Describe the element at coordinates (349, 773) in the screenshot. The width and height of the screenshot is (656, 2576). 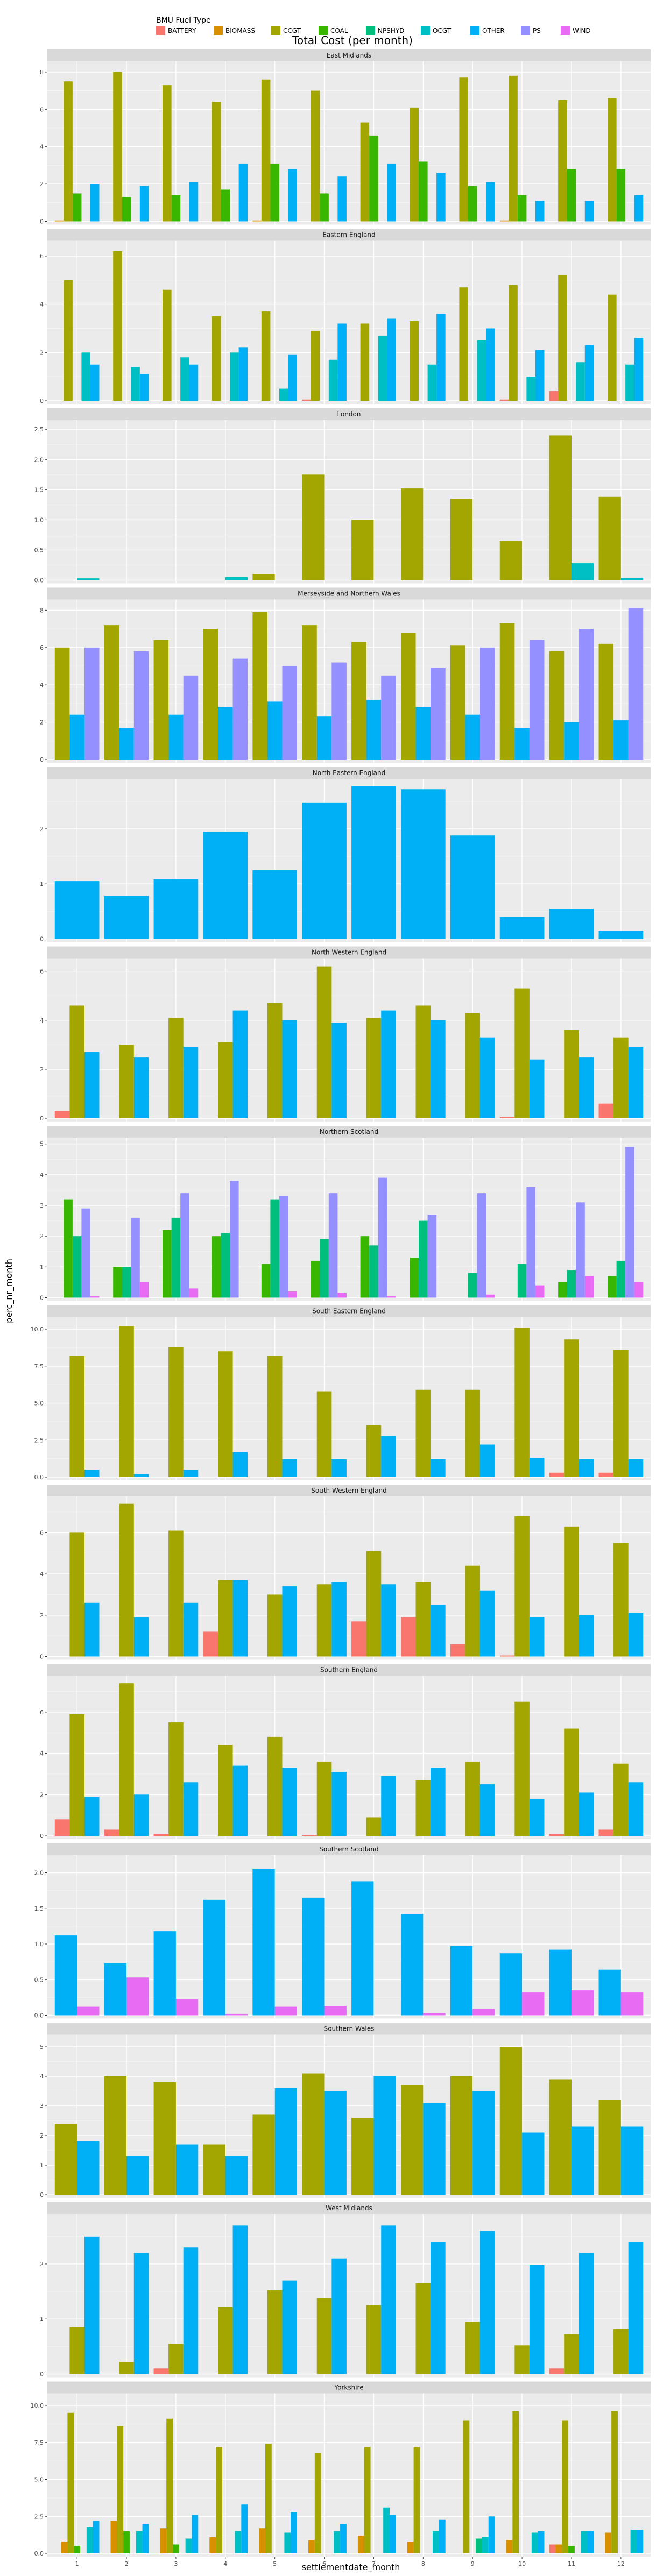
I see `panel-title: North Eastern England` at that location.